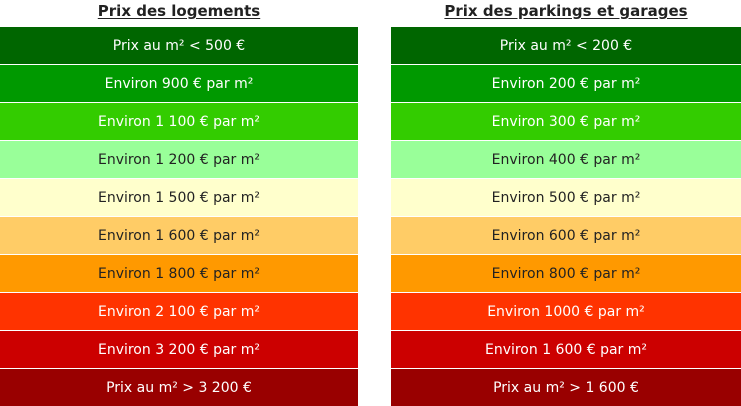 The width and height of the screenshot is (741, 406). What do you see at coordinates (179, 83) in the screenshot?
I see `housing-price-row: Environ 900 € par m²` at bounding box center [179, 83].